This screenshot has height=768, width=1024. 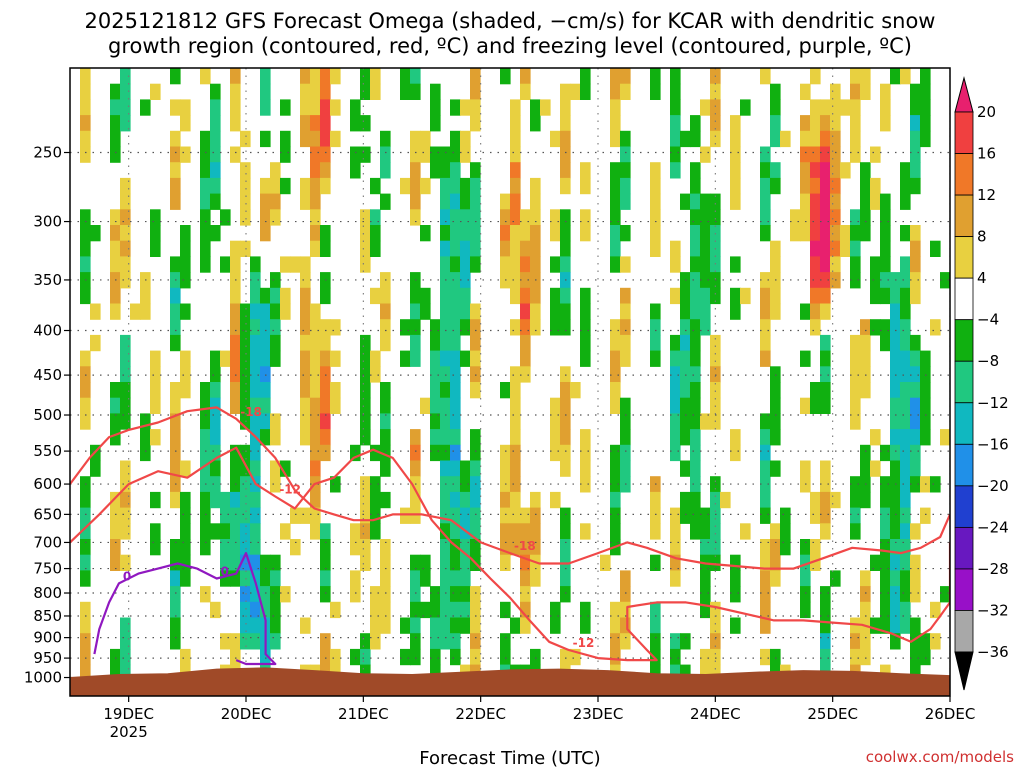 I want to click on y-tick-label: 950, so click(x=47, y=658).